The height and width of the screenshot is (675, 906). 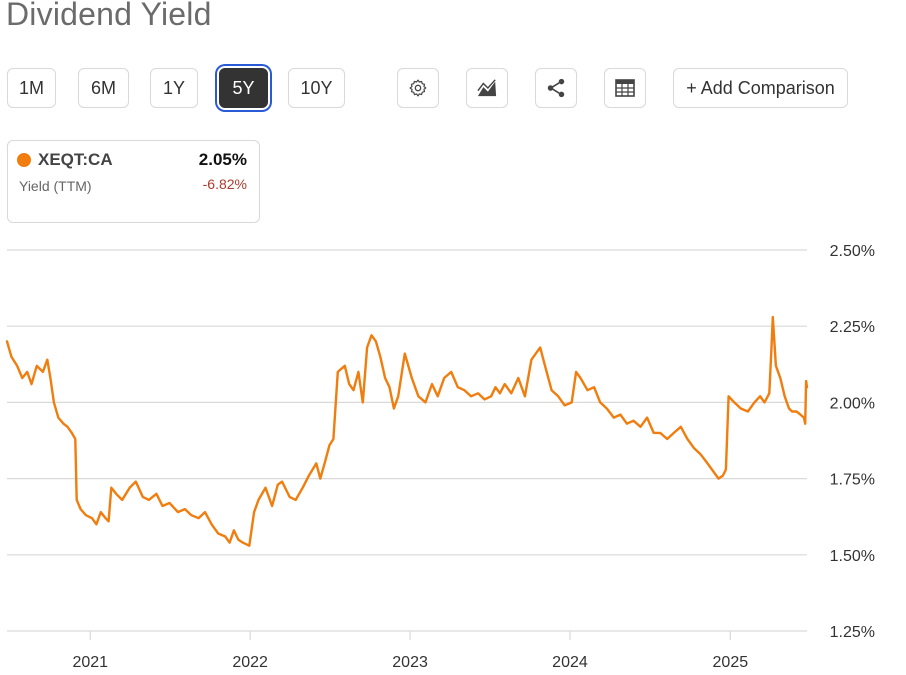 I want to click on add-comparison-button: + Add Comparison, so click(x=760, y=88).